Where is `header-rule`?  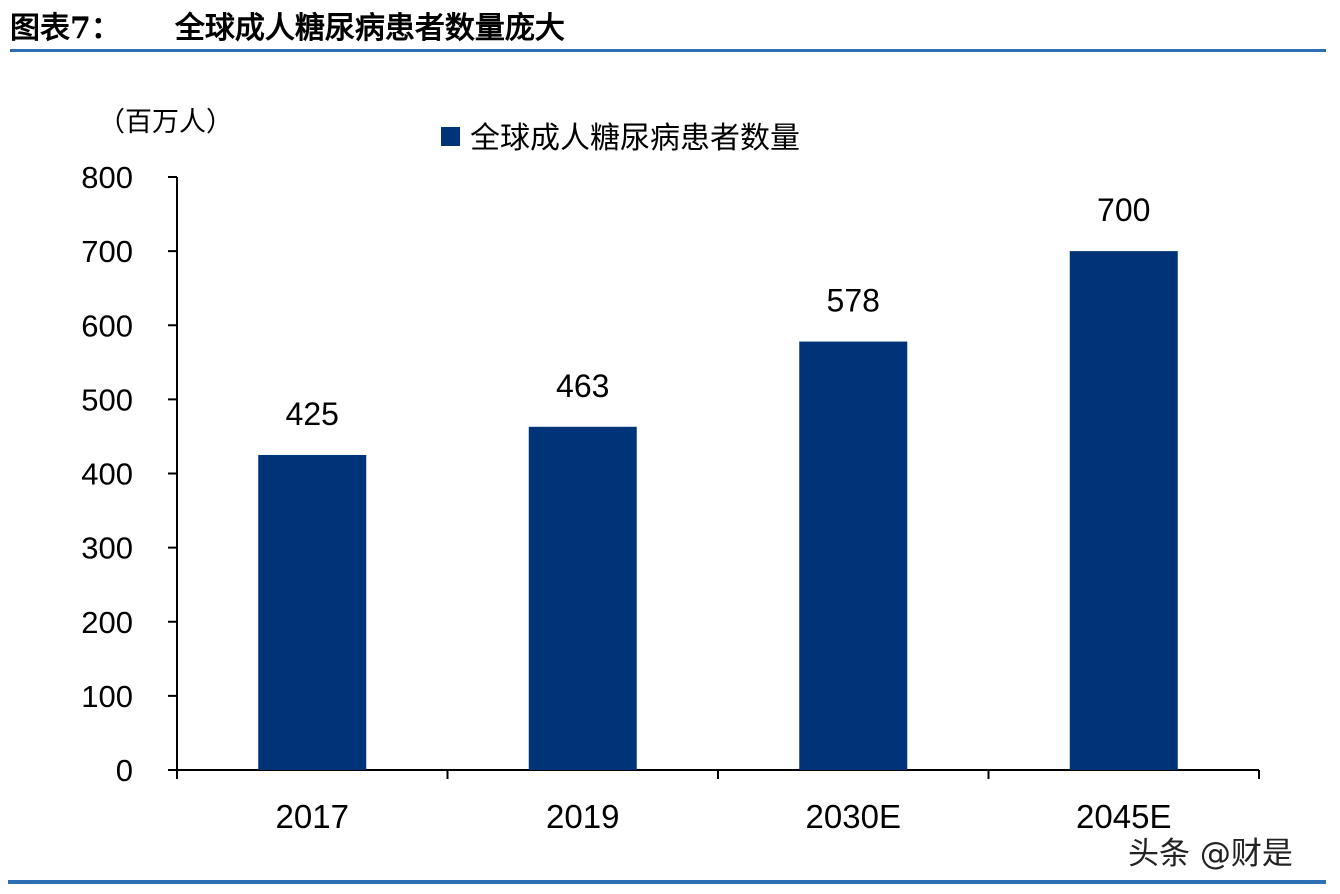
header-rule is located at coordinates (668, 50).